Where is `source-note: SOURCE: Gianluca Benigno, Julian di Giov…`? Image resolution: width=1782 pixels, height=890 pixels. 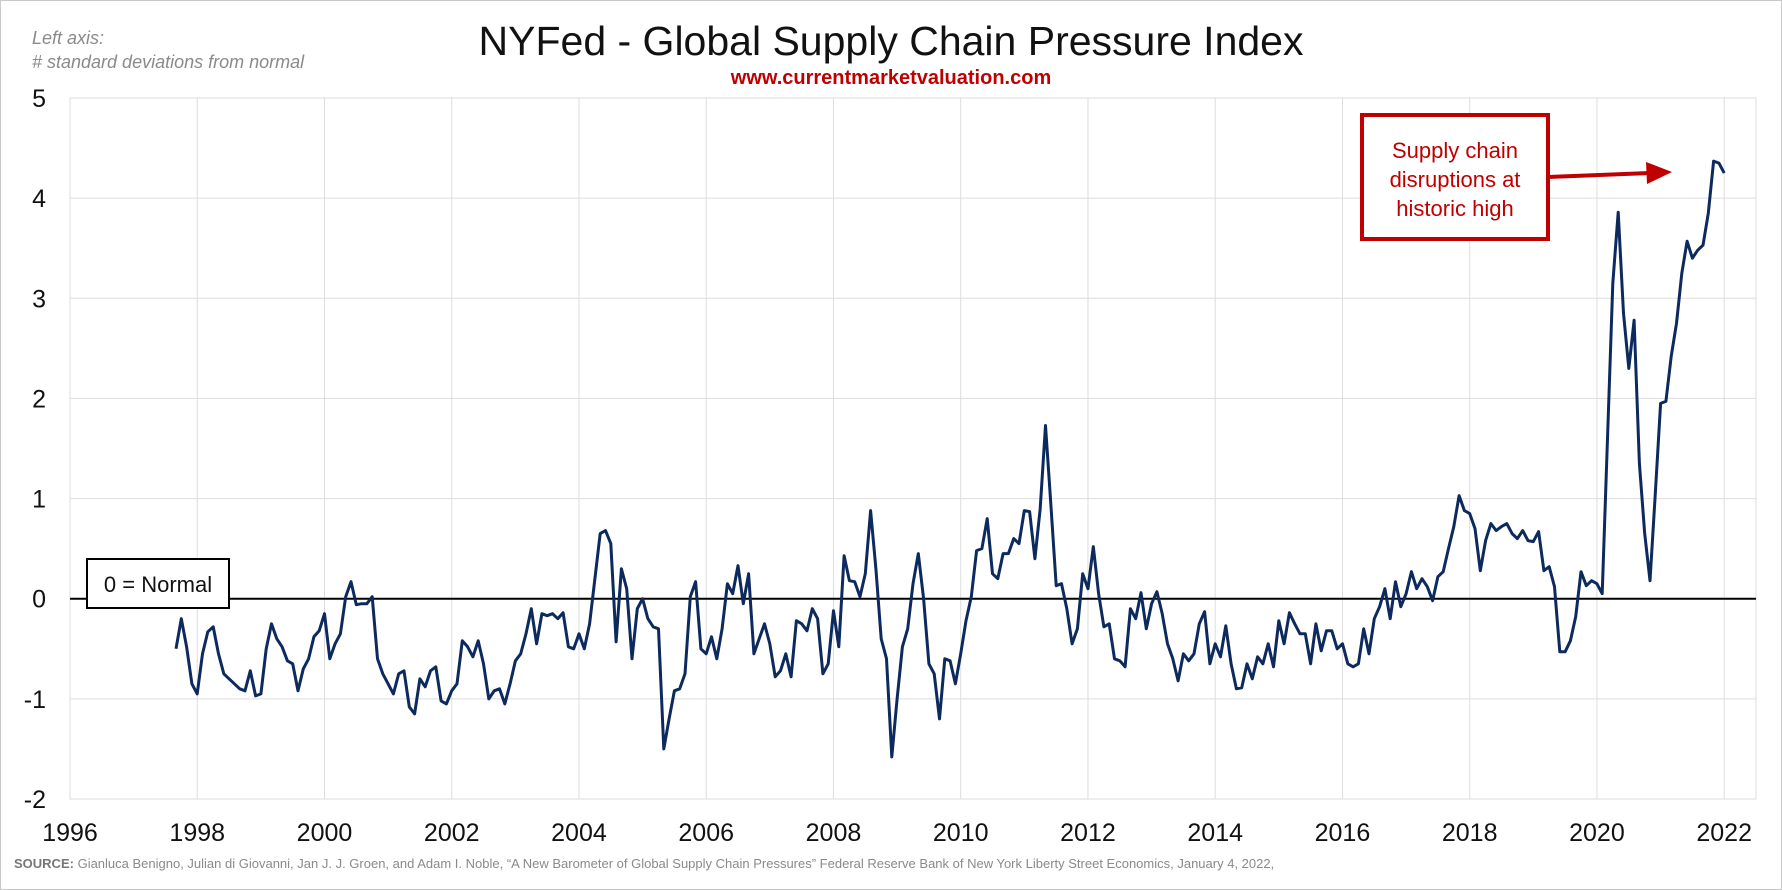
source-note: SOURCE: Gianluca Benigno, Julian di Giov… is located at coordinates (644, 863).